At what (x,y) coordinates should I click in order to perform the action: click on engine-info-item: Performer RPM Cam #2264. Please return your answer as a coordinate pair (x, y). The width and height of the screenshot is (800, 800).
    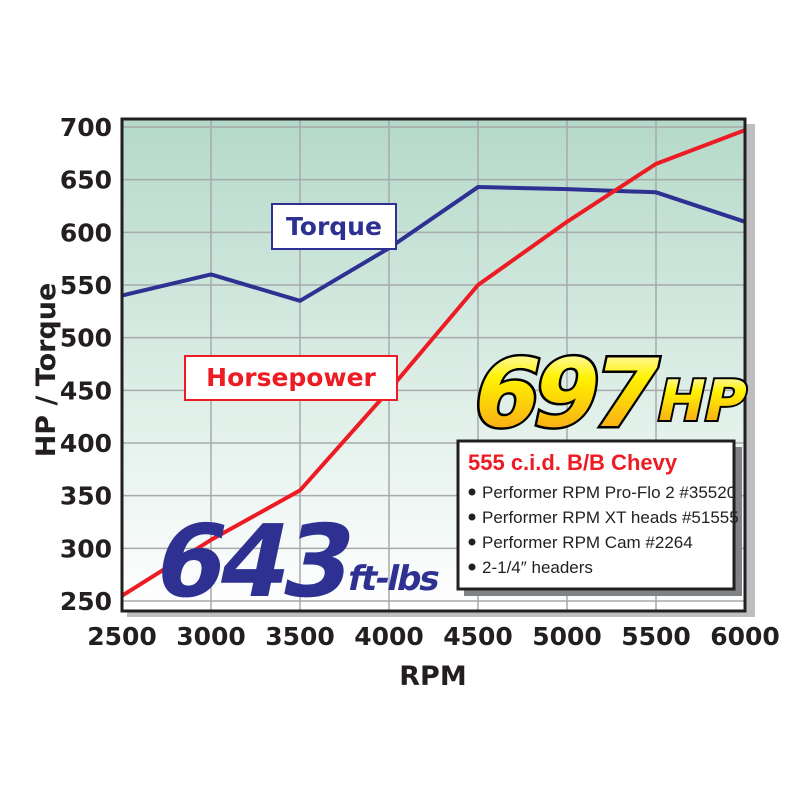
    Looking at the image, I should click on (587, 542).